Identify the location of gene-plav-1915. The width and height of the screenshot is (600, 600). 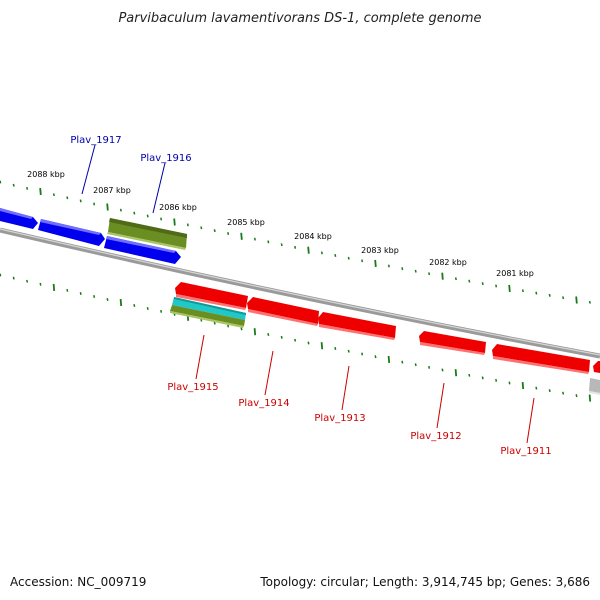
(211, 296).